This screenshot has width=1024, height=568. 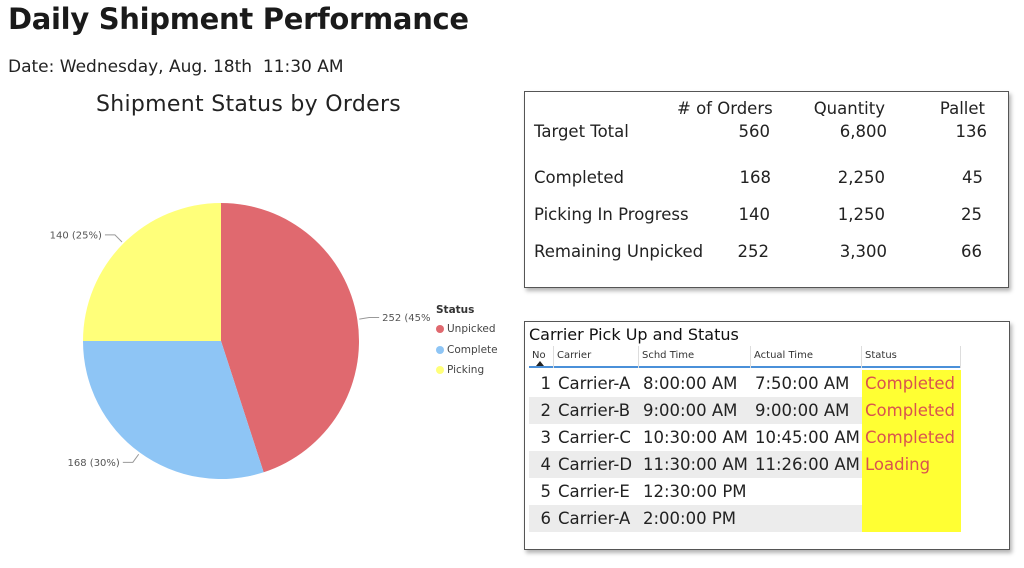 I want to click on cell-actual-time: 11:26:00 AM, so click(x=807, y=464).